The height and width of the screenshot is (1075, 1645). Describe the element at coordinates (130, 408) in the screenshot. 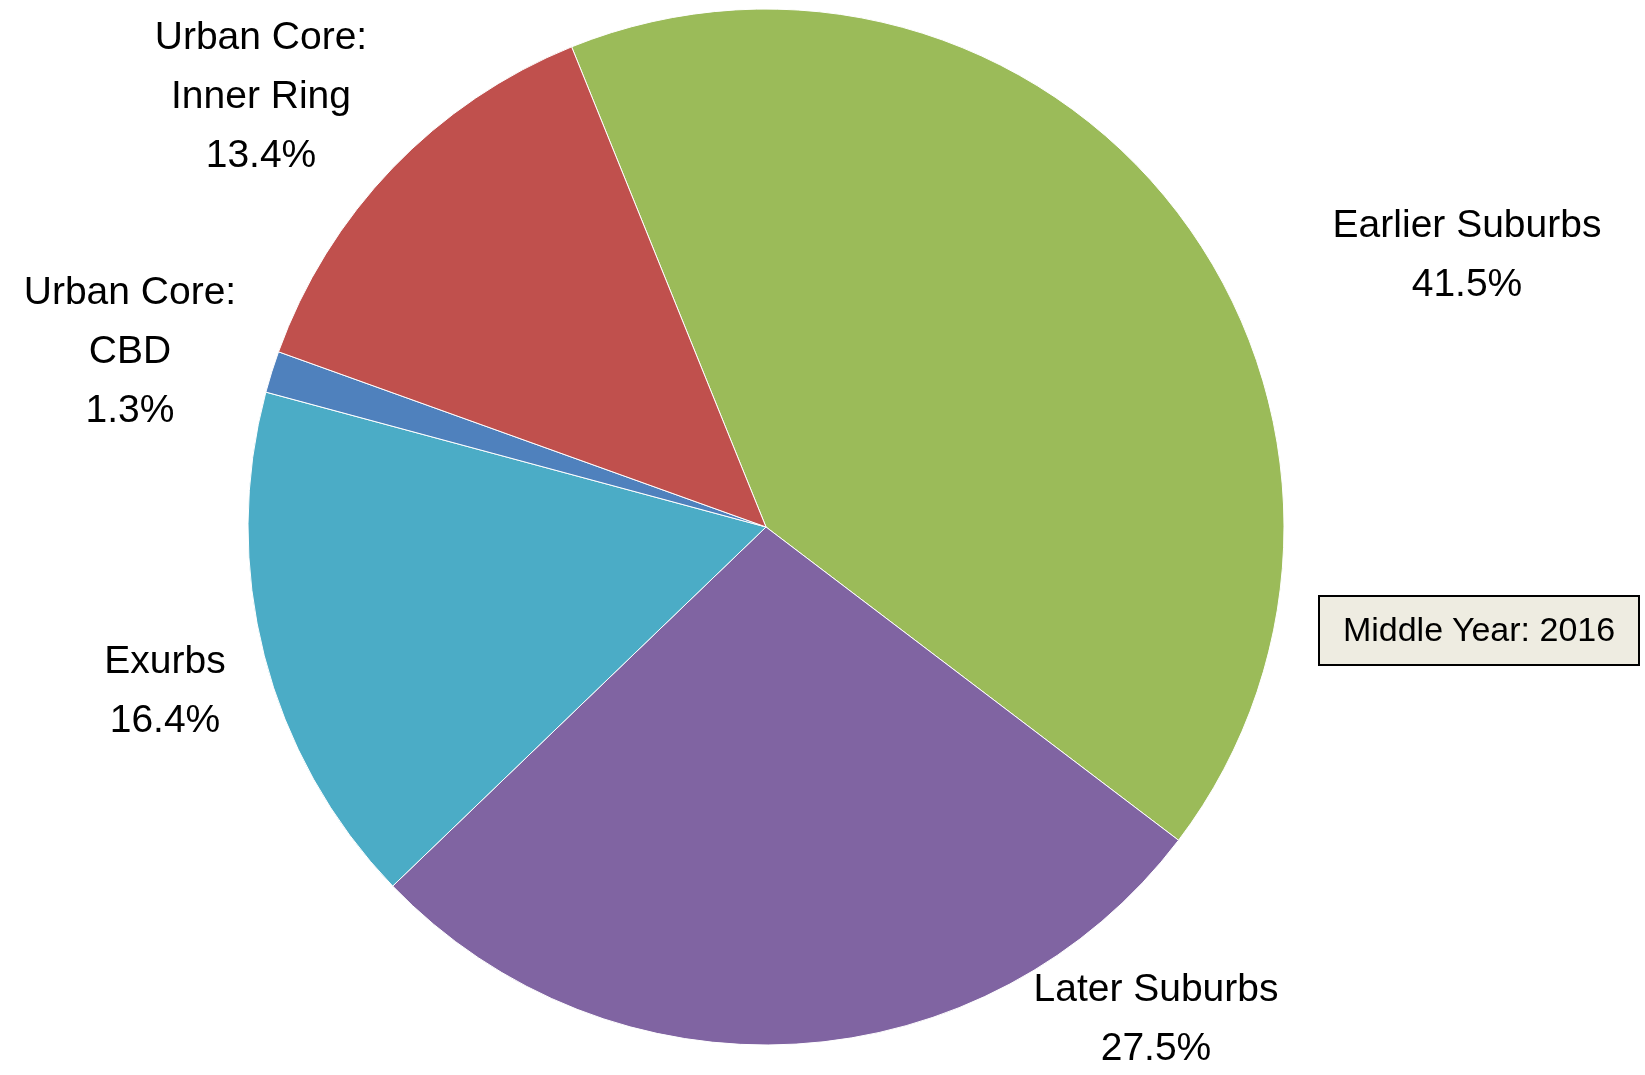

I see `data-label: 1.3%` at that location.